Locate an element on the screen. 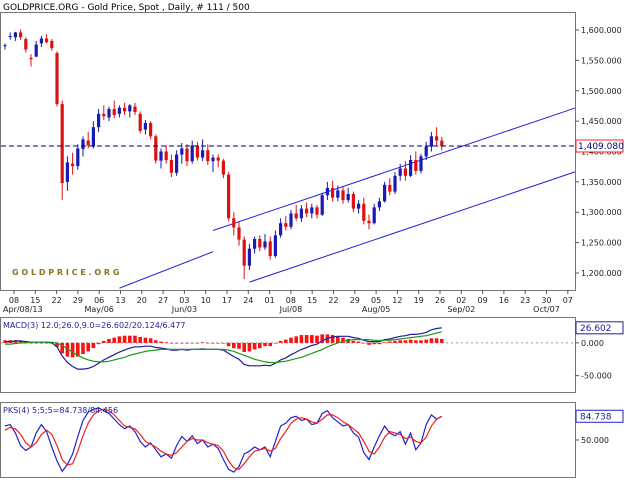  day-tick-label: 02 is located at coordinates (461, 300).